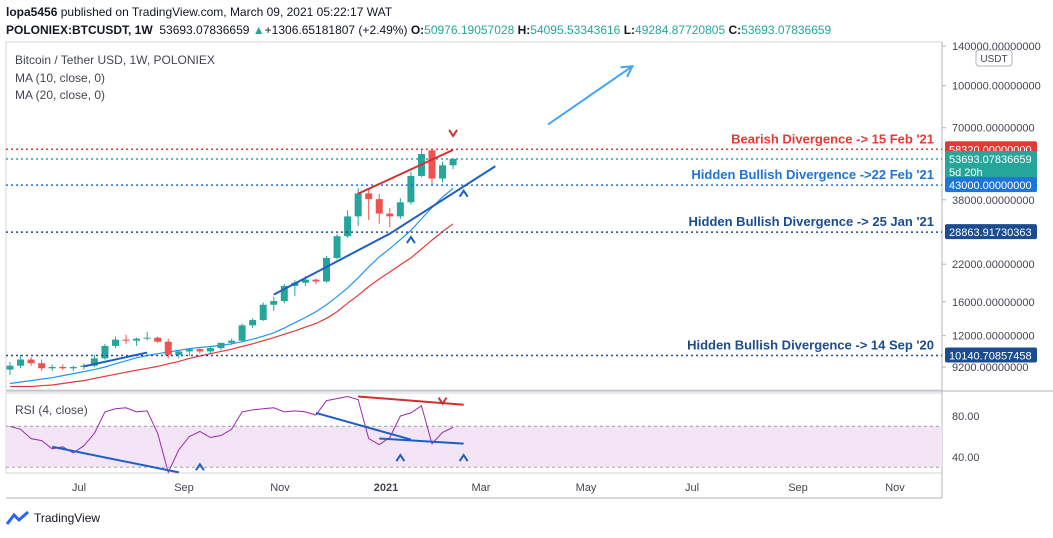 This screenshot has width=1053, height=538. Describe the element at coordinates (469, 30) in the screenshot. I see `open-value: 50976.19057028` at that location.